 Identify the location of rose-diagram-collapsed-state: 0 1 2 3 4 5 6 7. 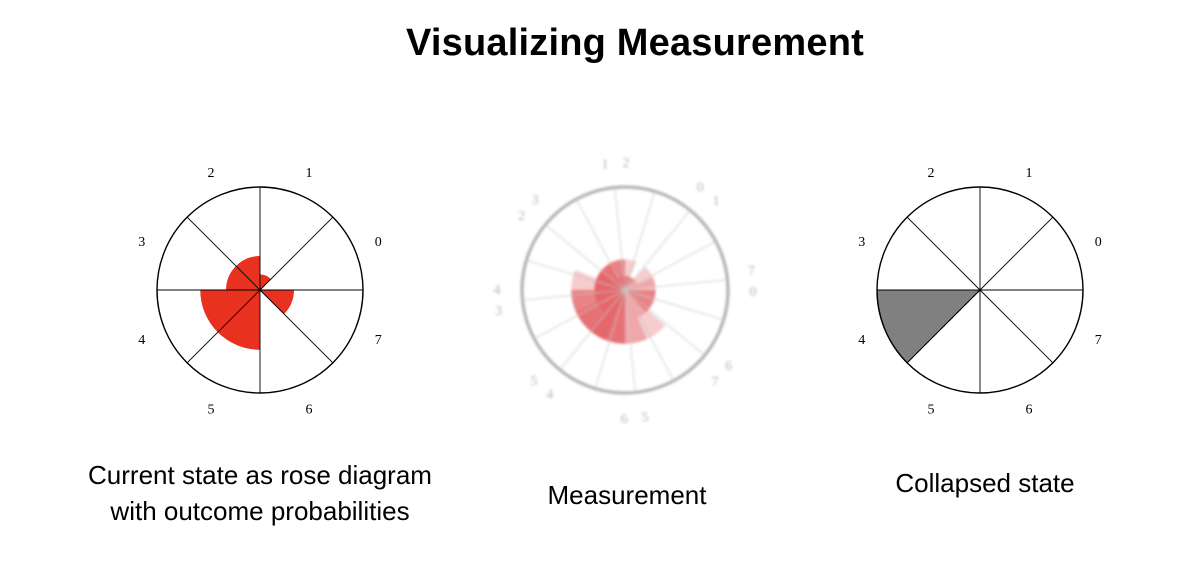
(980, 290).